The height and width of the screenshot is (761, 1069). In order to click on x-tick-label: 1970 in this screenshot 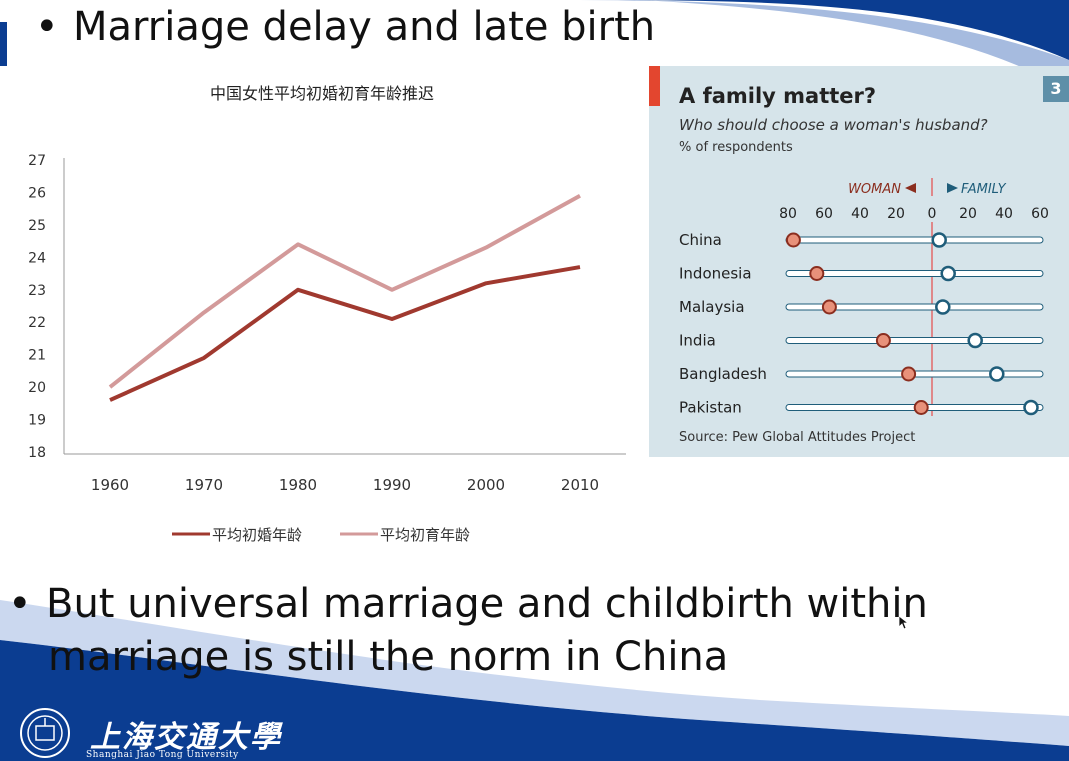, I will do `click(204, 485)`.